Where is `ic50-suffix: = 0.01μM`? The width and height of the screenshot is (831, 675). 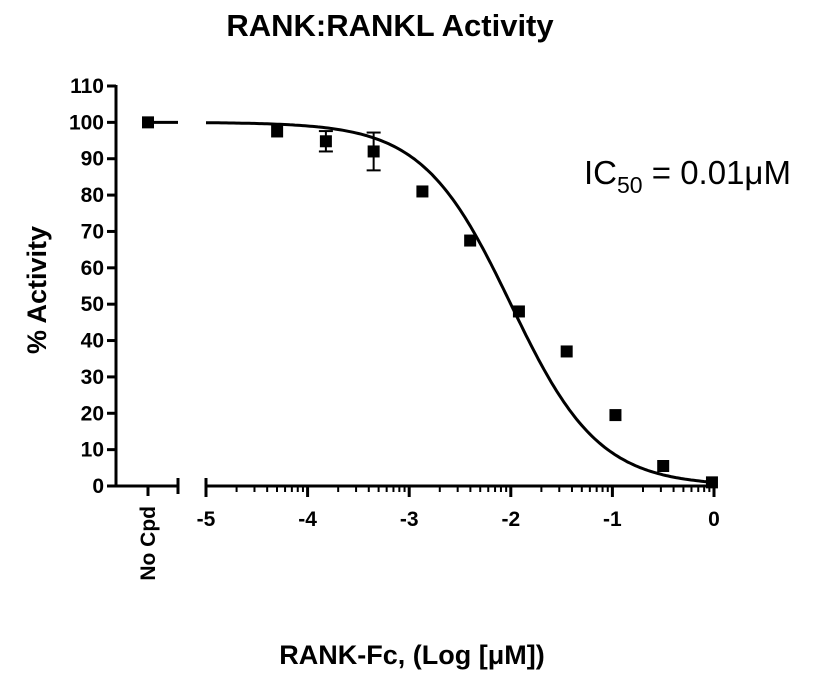 ic50-suffix: = 0.01μM is located at coordinates (717, 172).